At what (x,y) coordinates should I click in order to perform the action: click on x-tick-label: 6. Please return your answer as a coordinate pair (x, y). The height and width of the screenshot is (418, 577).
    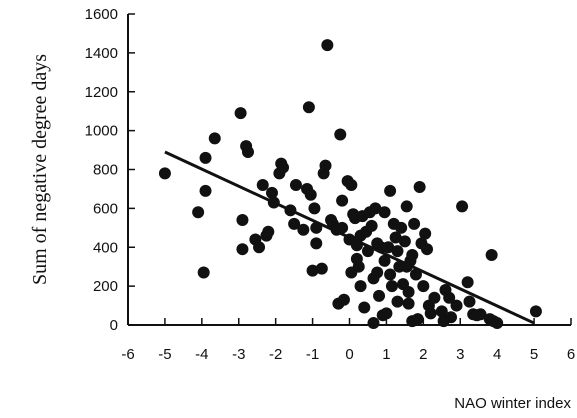
    Looking at the image, I should click on (571, 354).